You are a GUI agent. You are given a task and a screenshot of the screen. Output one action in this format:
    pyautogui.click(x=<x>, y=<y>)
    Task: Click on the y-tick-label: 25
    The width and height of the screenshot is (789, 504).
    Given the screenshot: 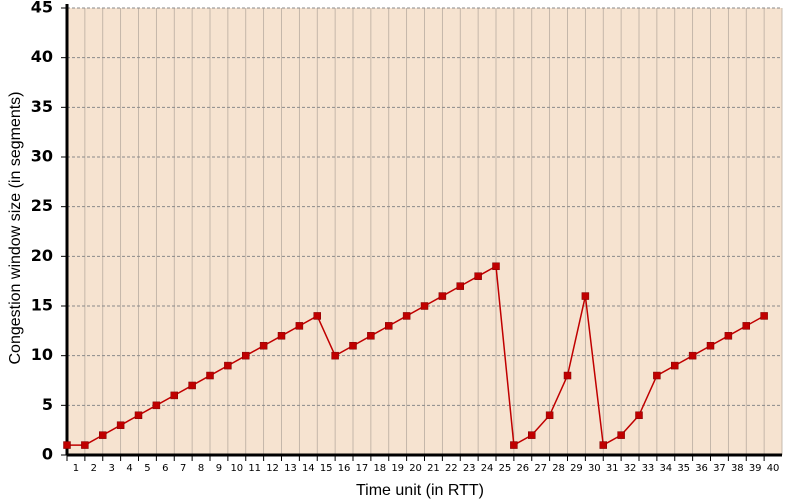 What is the action you would take?
    pyautogui.click(x=42, y=205)
    